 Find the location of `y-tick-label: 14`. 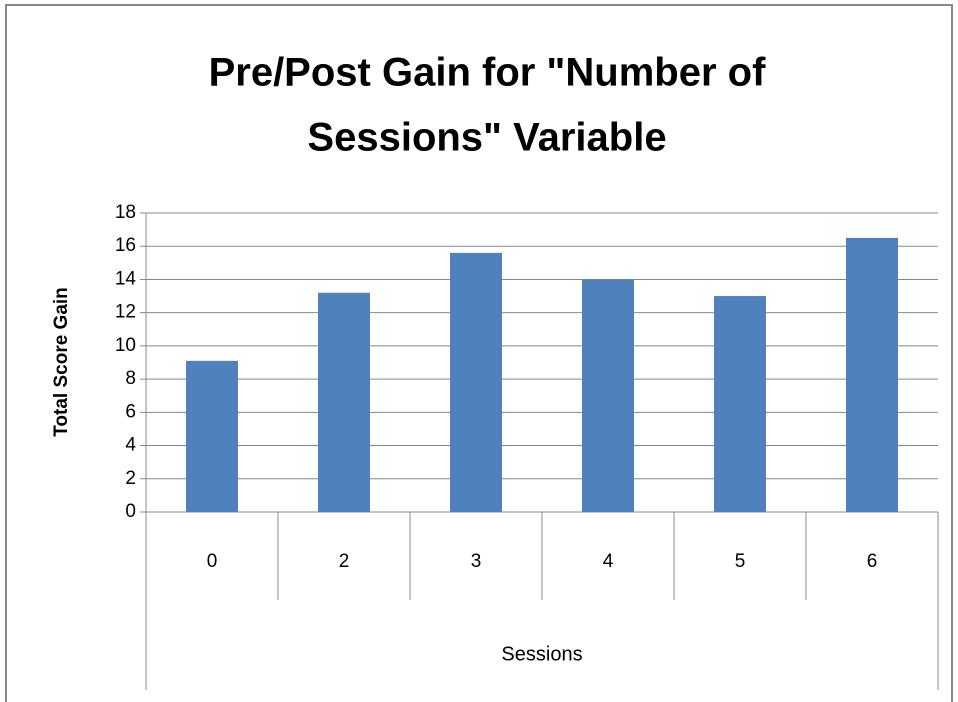

y-tick-label: 14 is located at coordinates (126, 278).